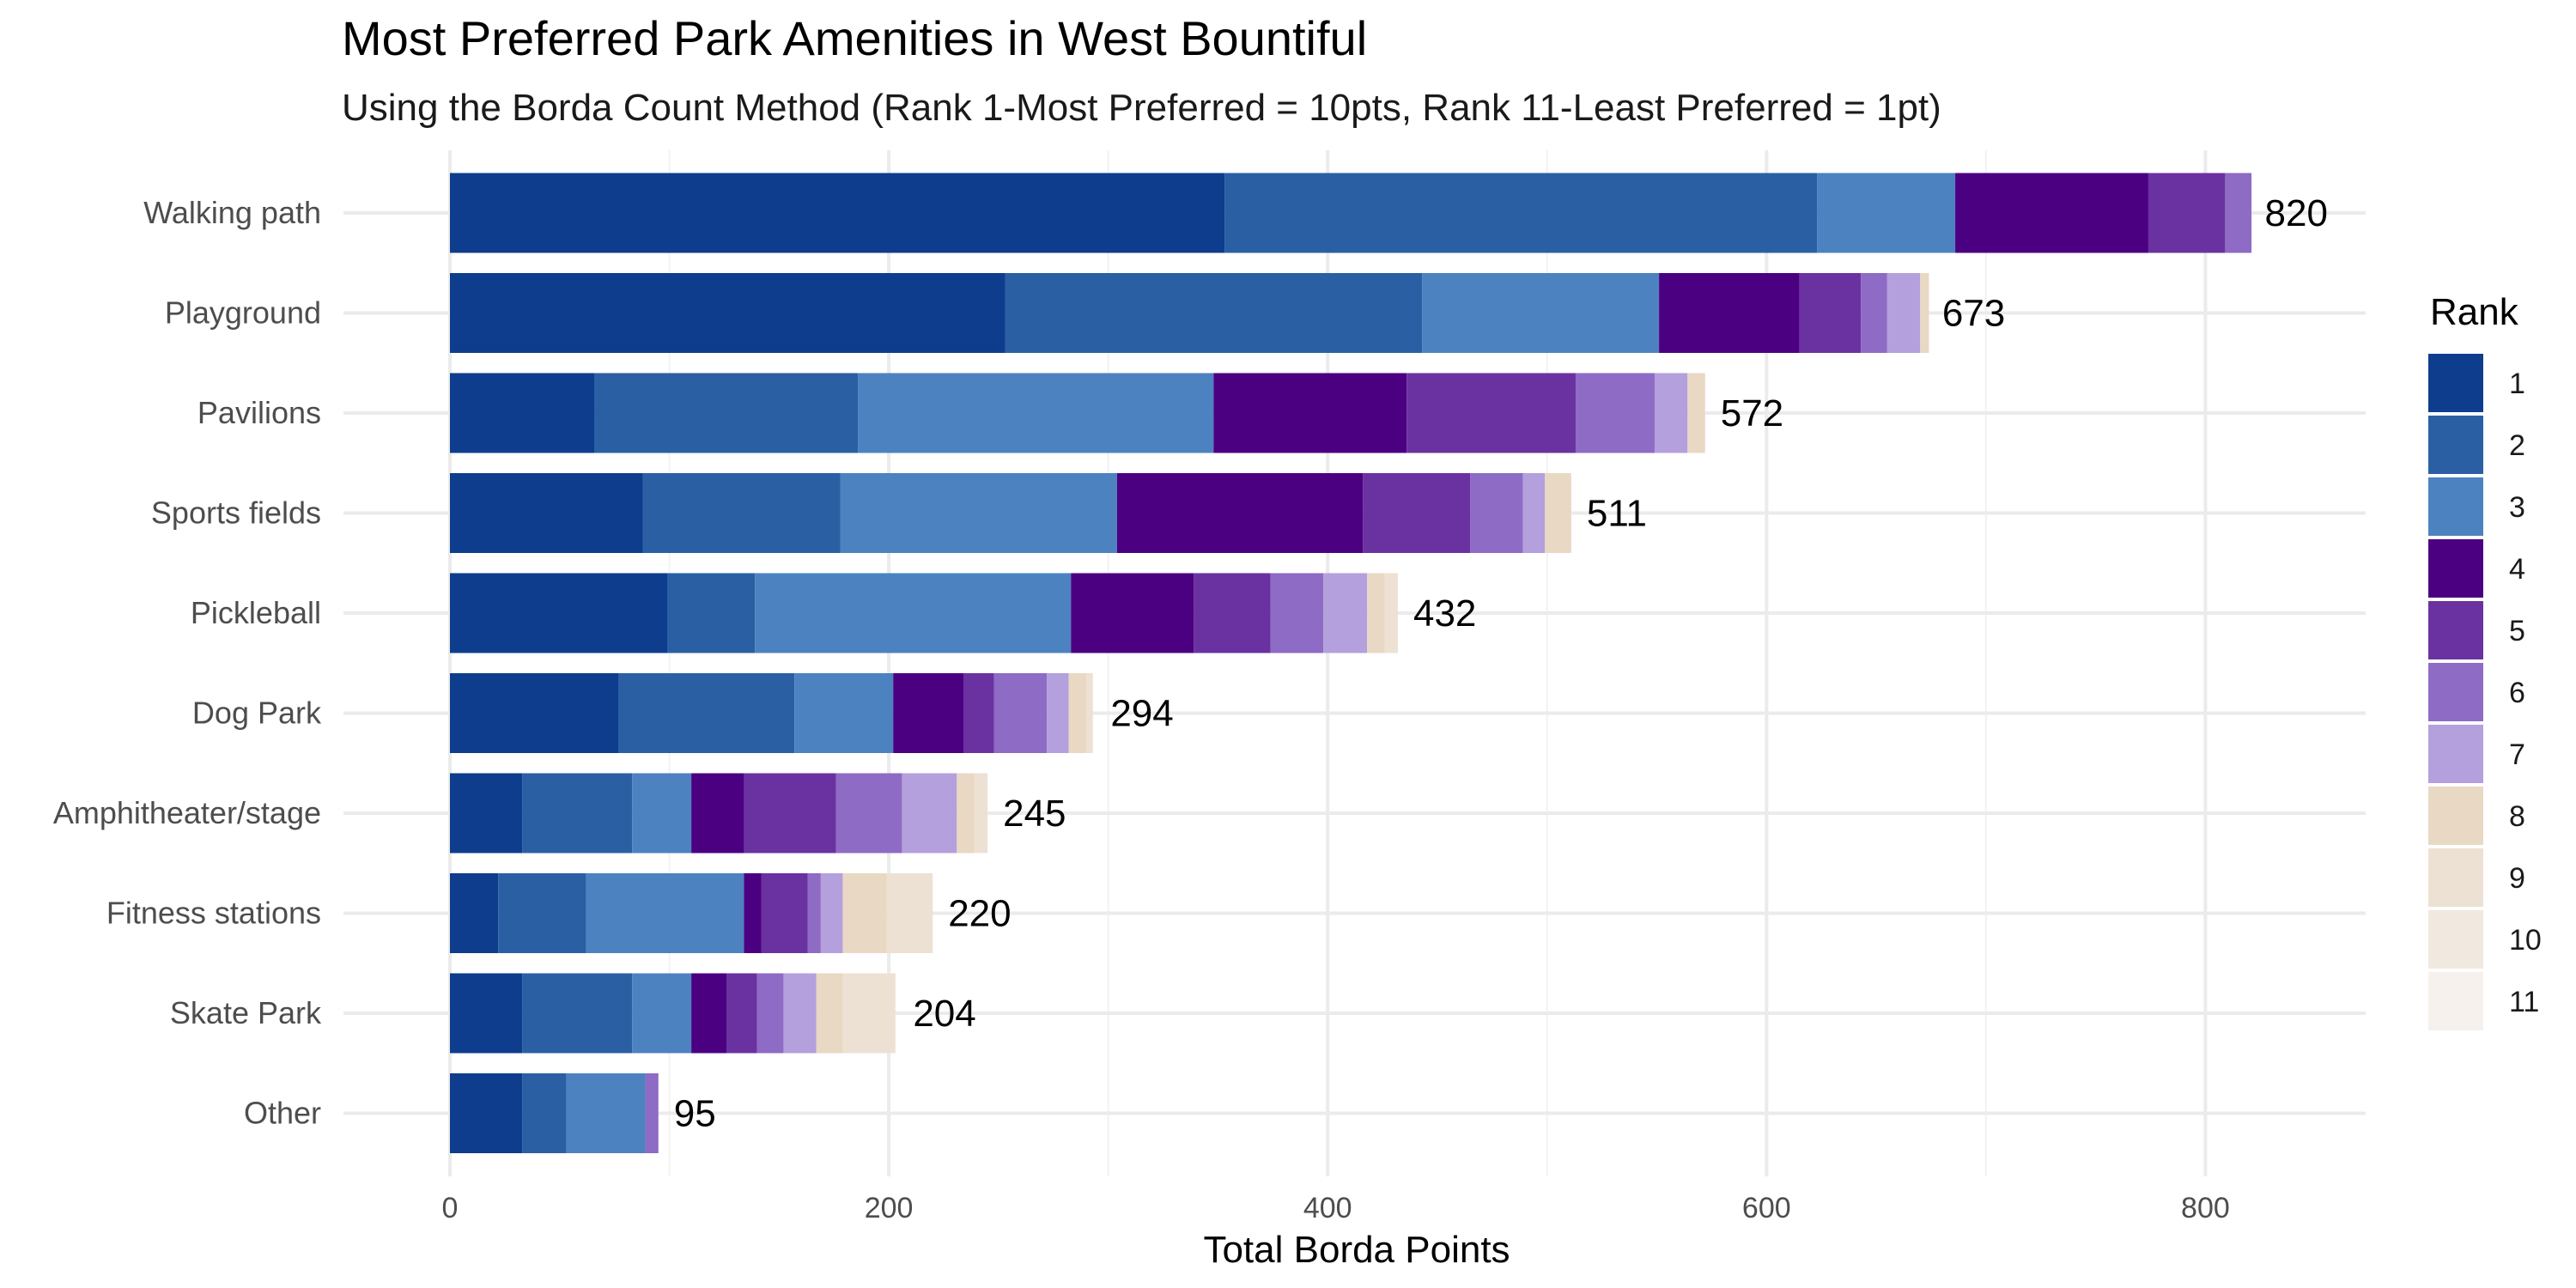  What do you see at coordinates (246, 1013) in the screenshot?
I see `y-category-label: Skate Park` at bounding box center [246, 1013].